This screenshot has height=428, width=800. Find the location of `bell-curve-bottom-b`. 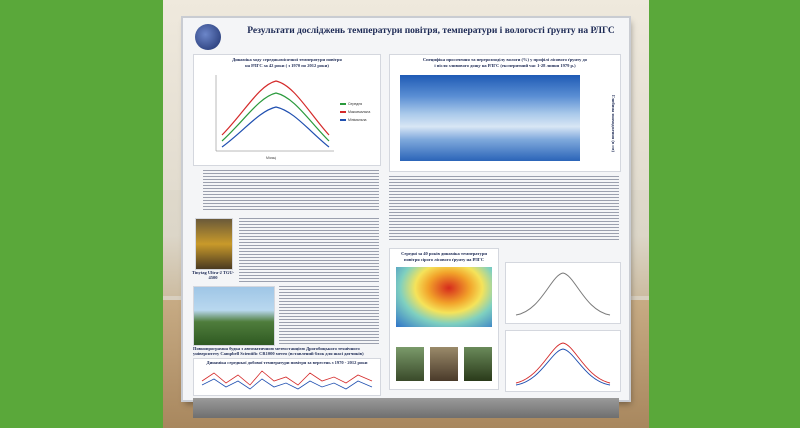

bell-curve-bottom-b is located at coordinates (563, 367).